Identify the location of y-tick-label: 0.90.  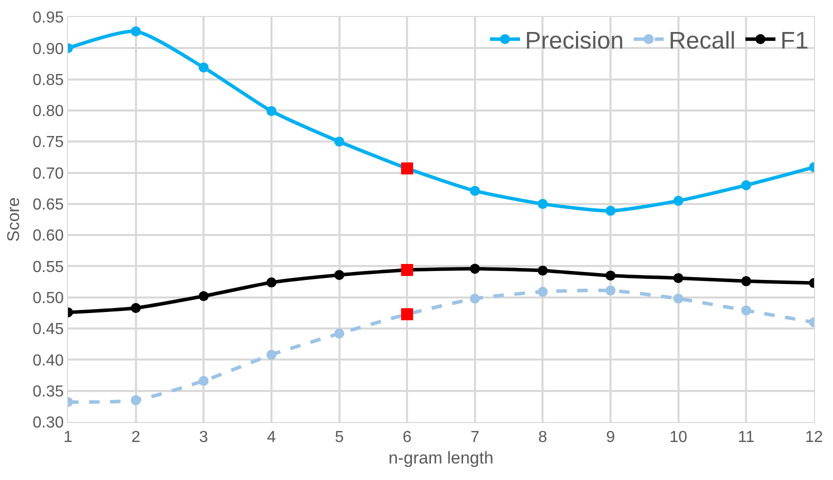
(48, 49).